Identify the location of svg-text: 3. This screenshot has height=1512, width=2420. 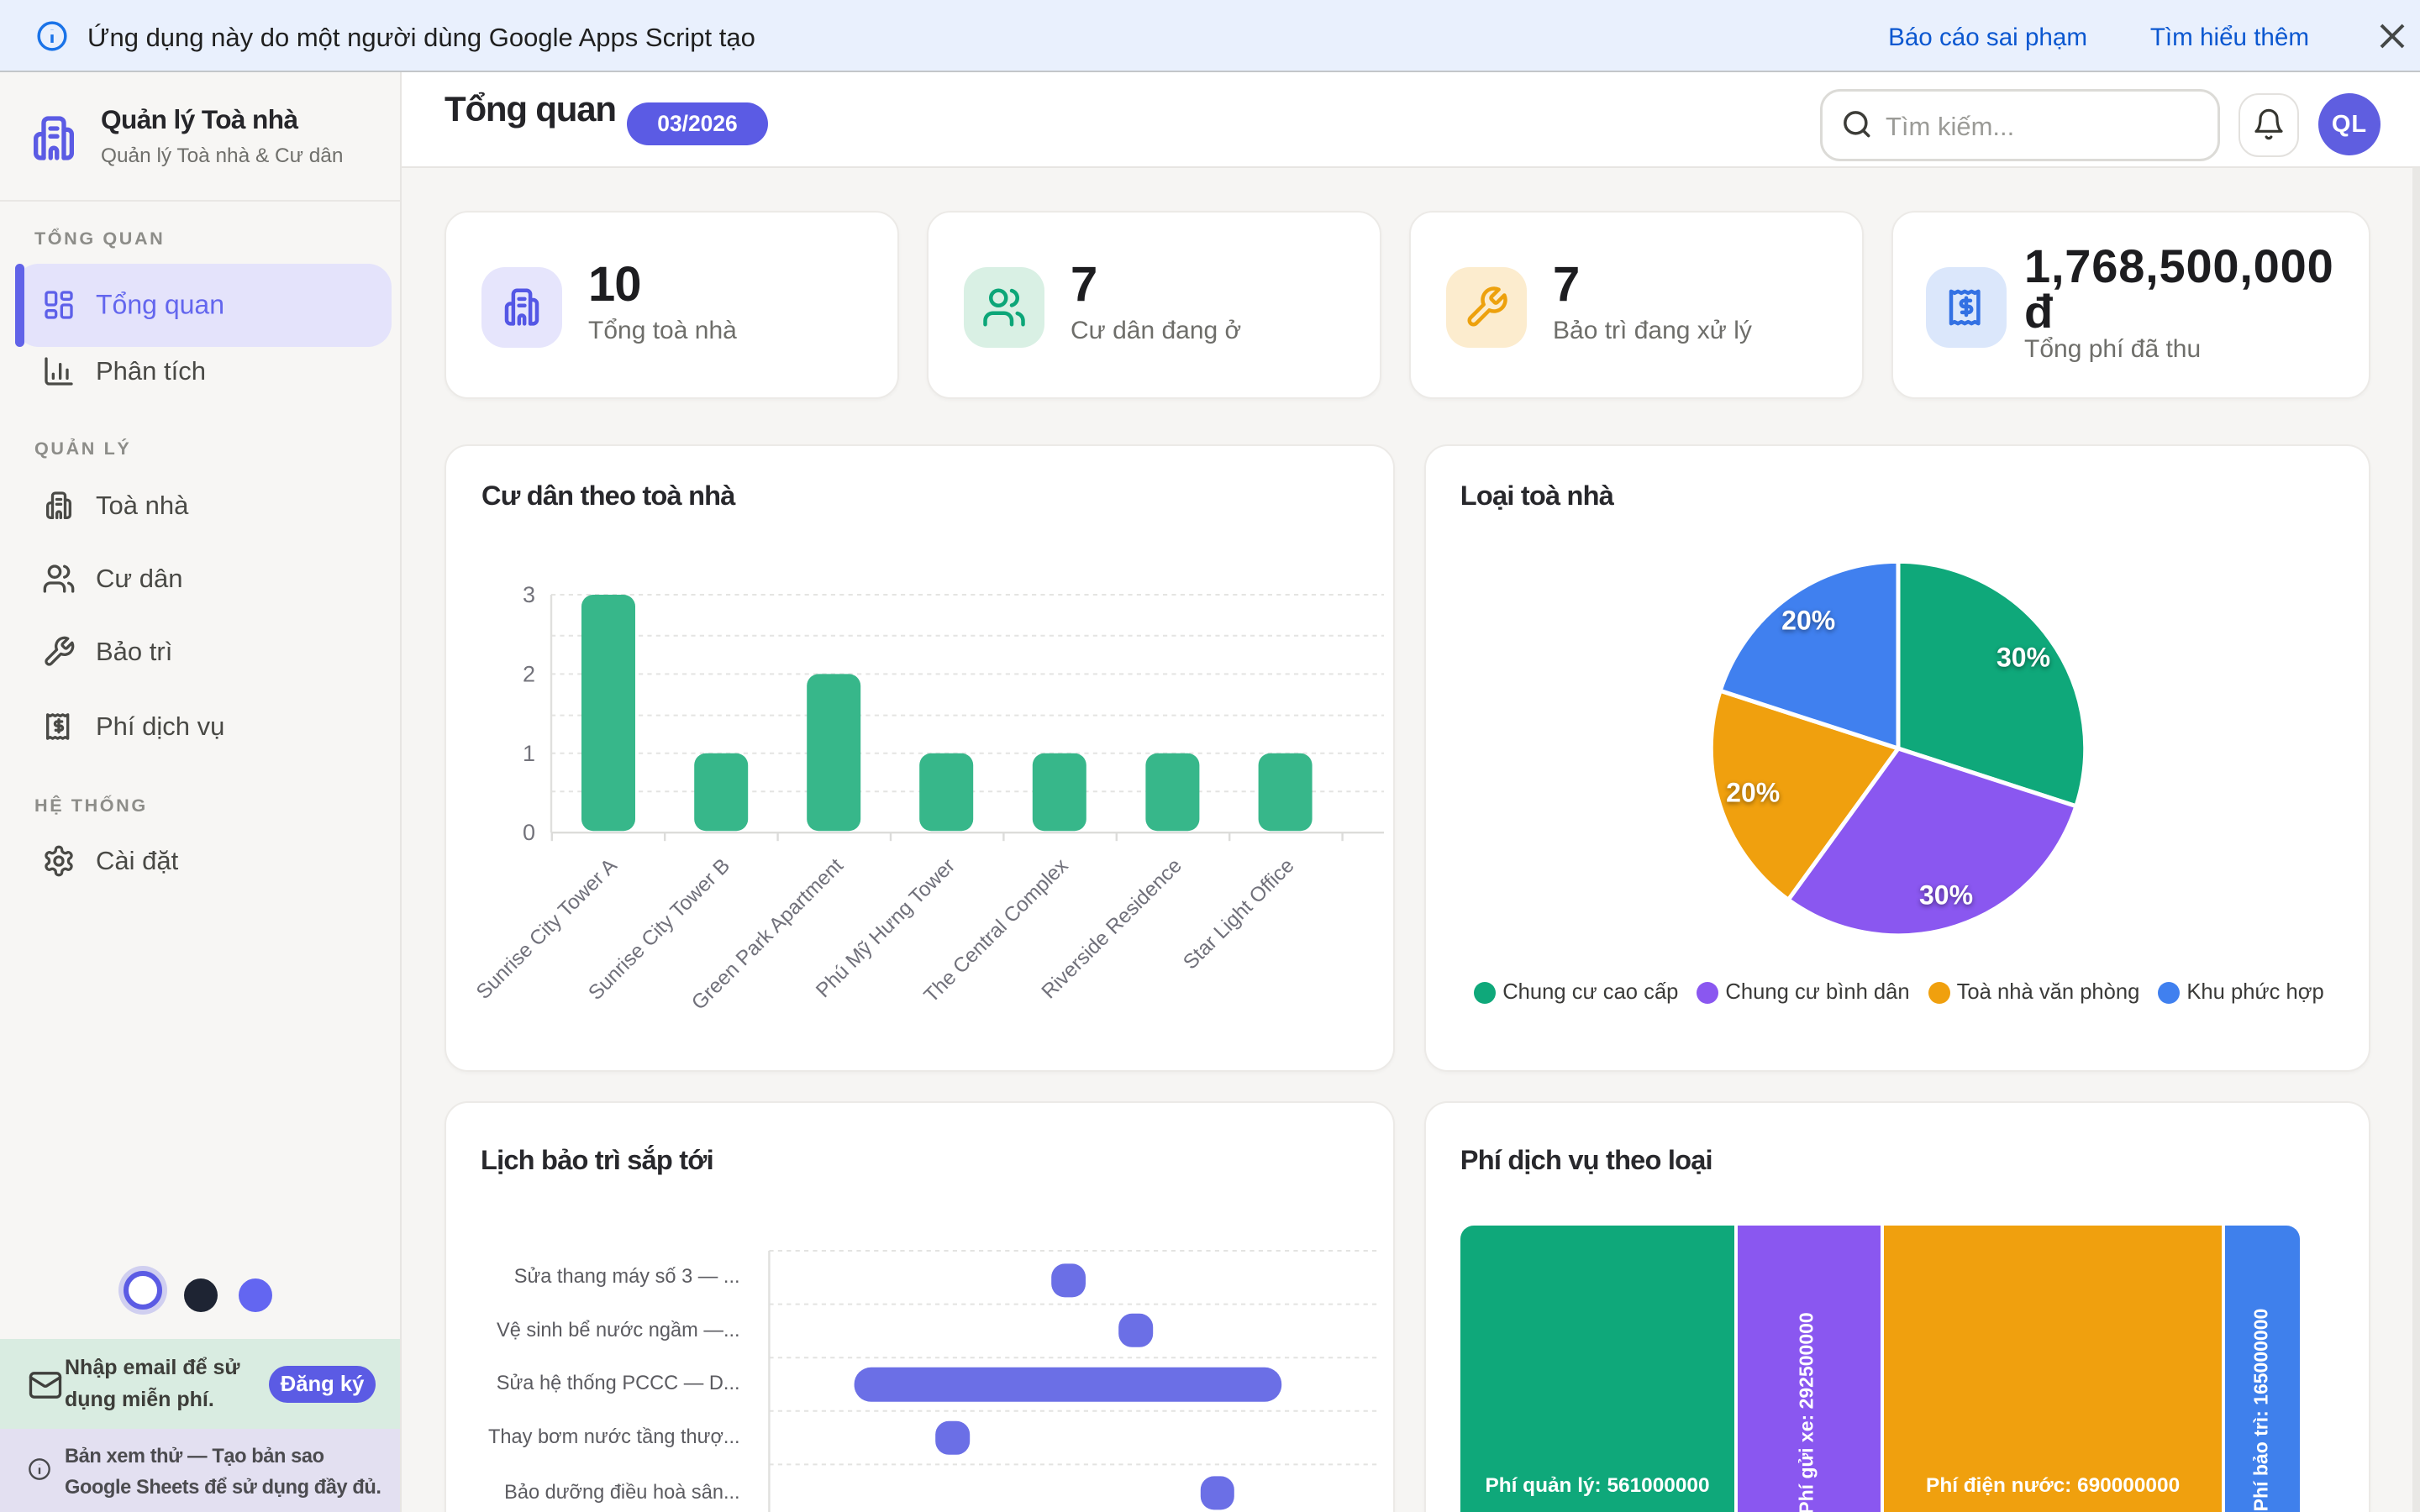
(529, 594).